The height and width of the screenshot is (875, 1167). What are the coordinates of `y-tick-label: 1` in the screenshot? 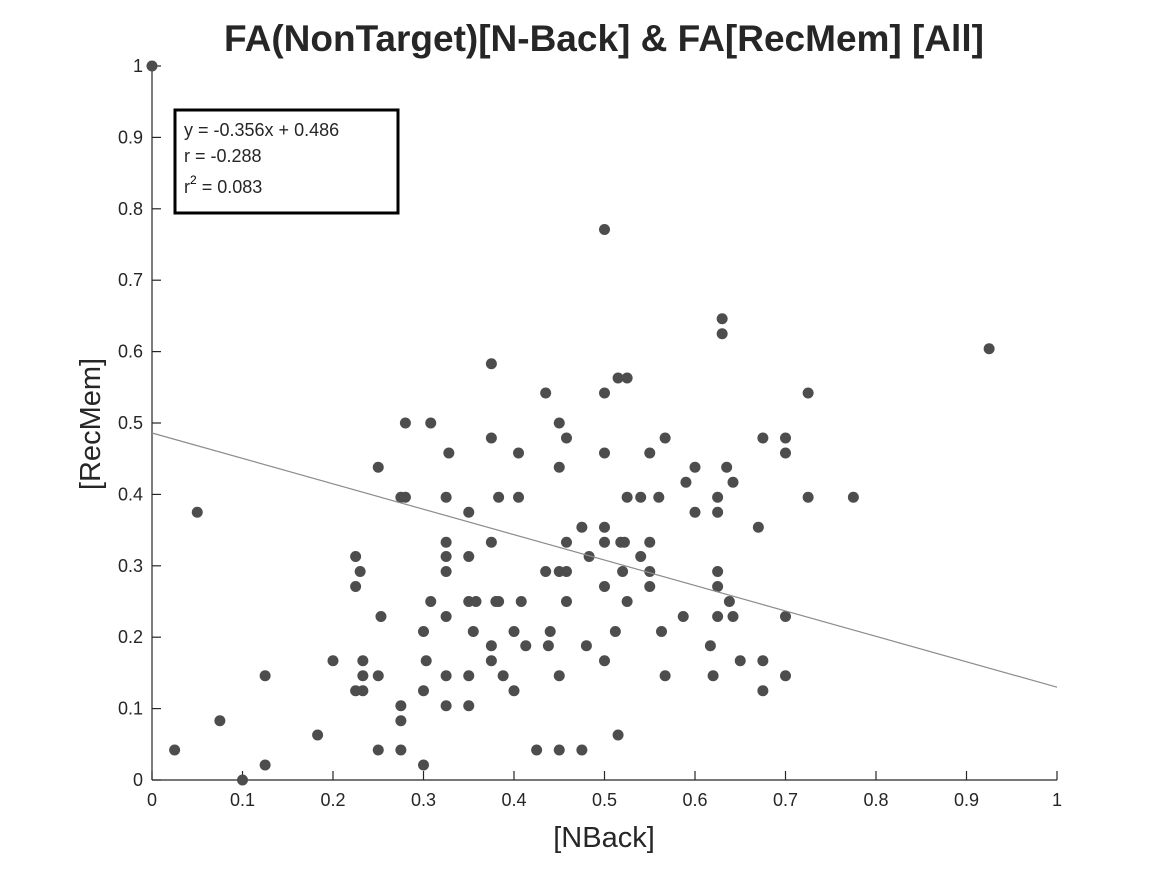 It's located at (138, 66).